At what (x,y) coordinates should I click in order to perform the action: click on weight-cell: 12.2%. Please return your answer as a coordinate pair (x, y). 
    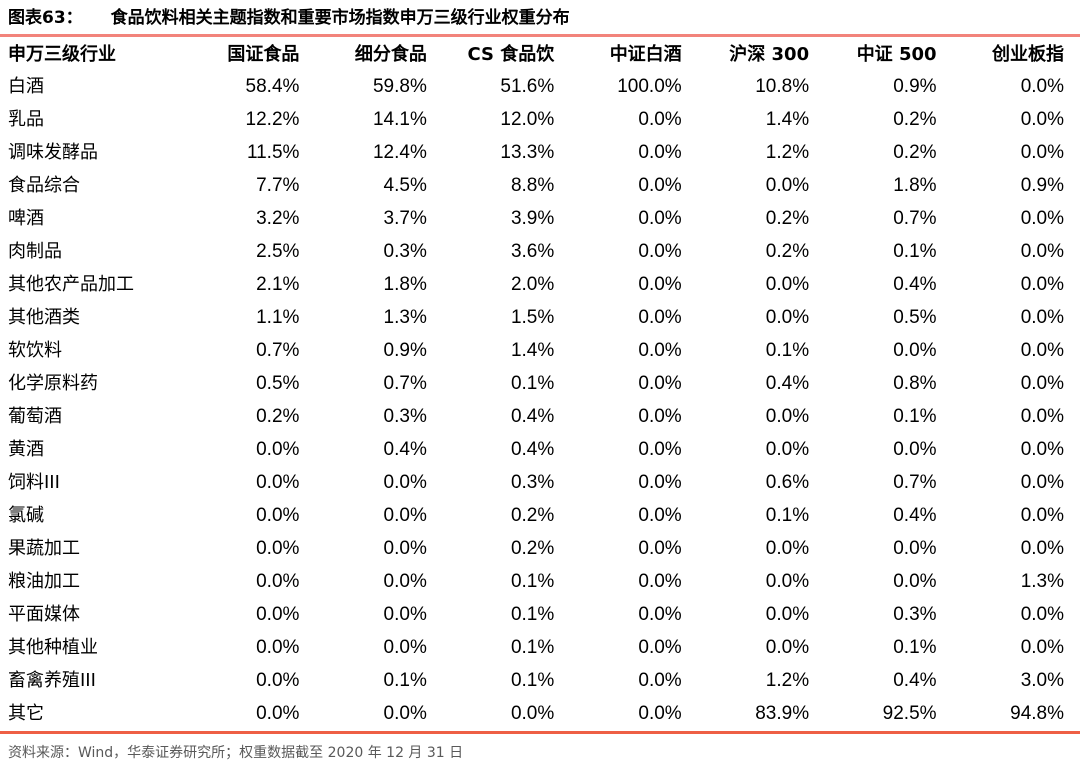
    Looking at the image, I should click on (272, 119).